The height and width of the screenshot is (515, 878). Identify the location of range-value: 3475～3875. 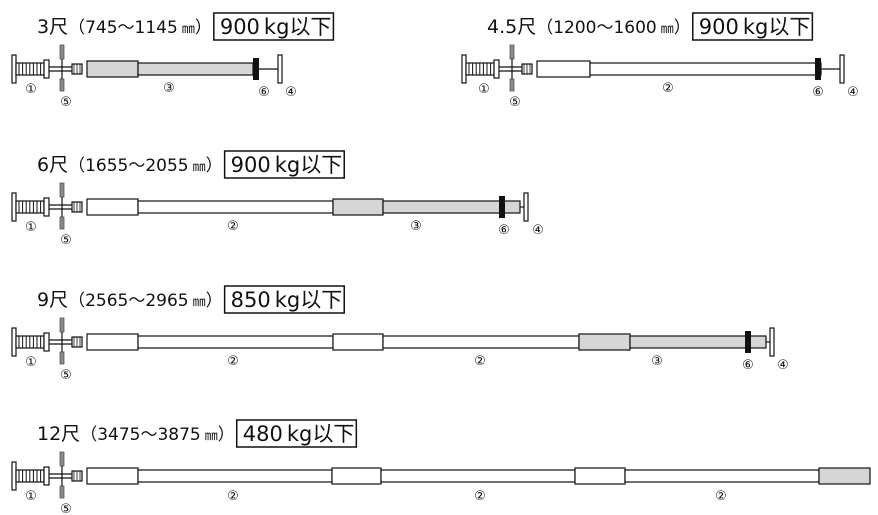
(149, 435).